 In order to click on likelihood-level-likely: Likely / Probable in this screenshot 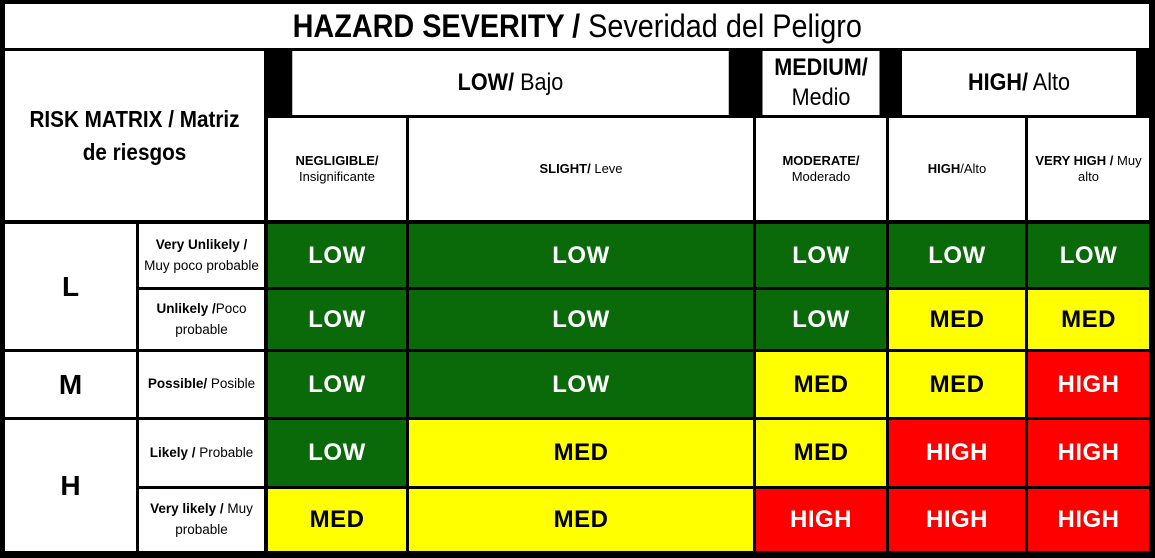, I will do `click(201, 453)`.